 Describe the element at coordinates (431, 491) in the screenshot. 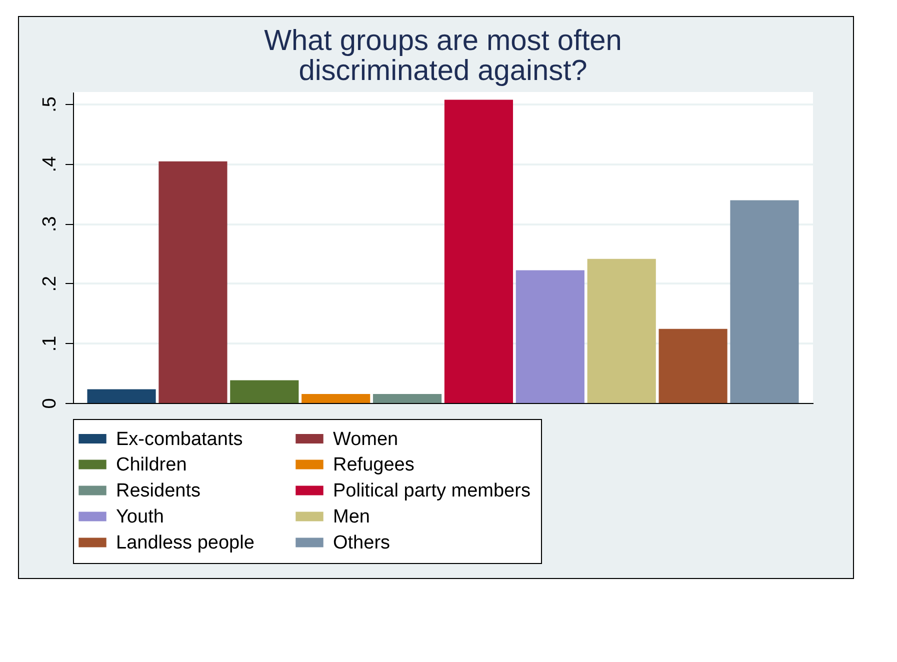

I see `legend-label: Political party members` at that location.